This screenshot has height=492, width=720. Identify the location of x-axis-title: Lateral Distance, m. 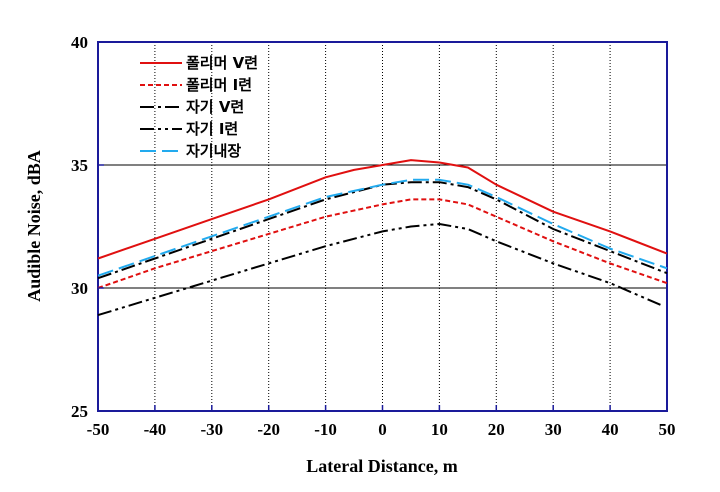
(381, 466).